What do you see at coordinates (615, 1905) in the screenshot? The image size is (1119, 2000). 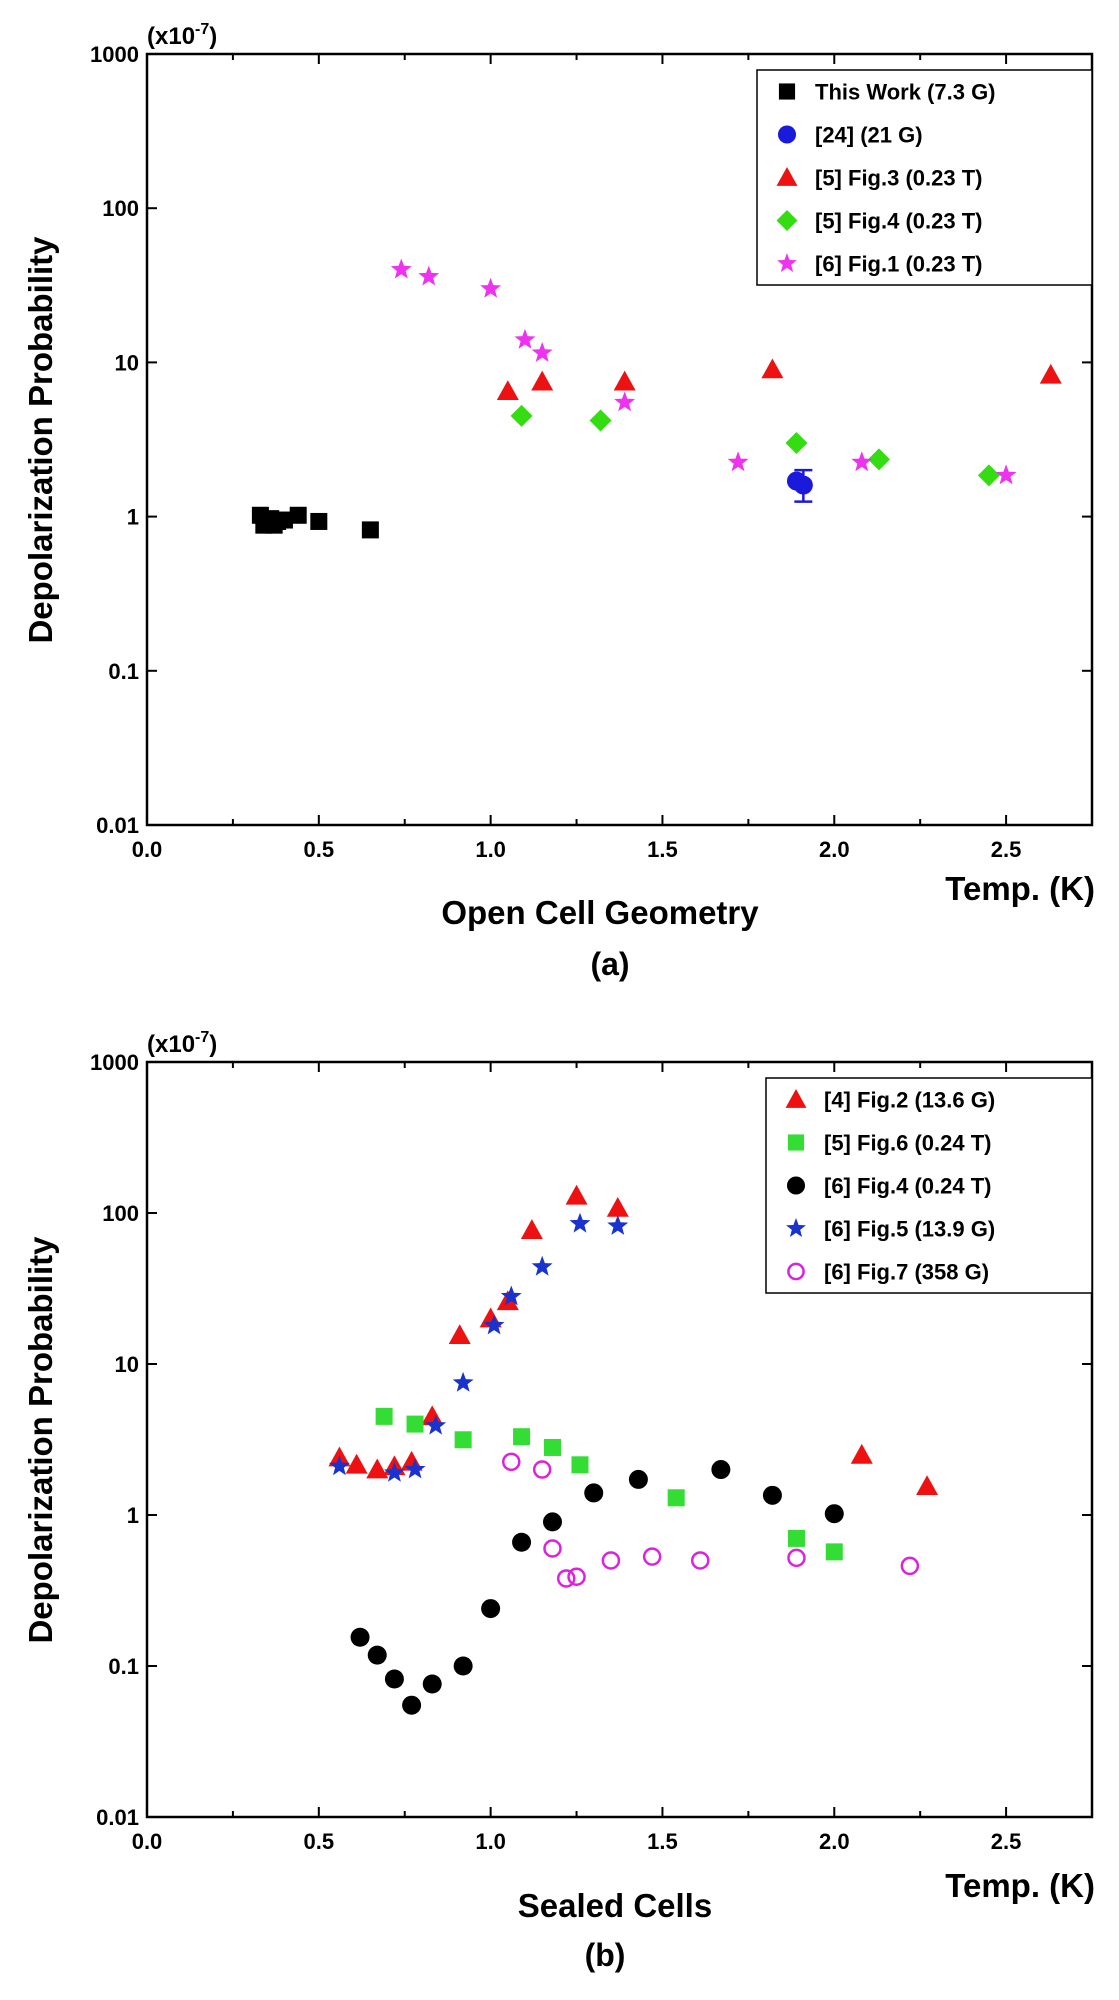 I see `x-axis-label: Sealed Cells` at bounding box center [615, 1905].